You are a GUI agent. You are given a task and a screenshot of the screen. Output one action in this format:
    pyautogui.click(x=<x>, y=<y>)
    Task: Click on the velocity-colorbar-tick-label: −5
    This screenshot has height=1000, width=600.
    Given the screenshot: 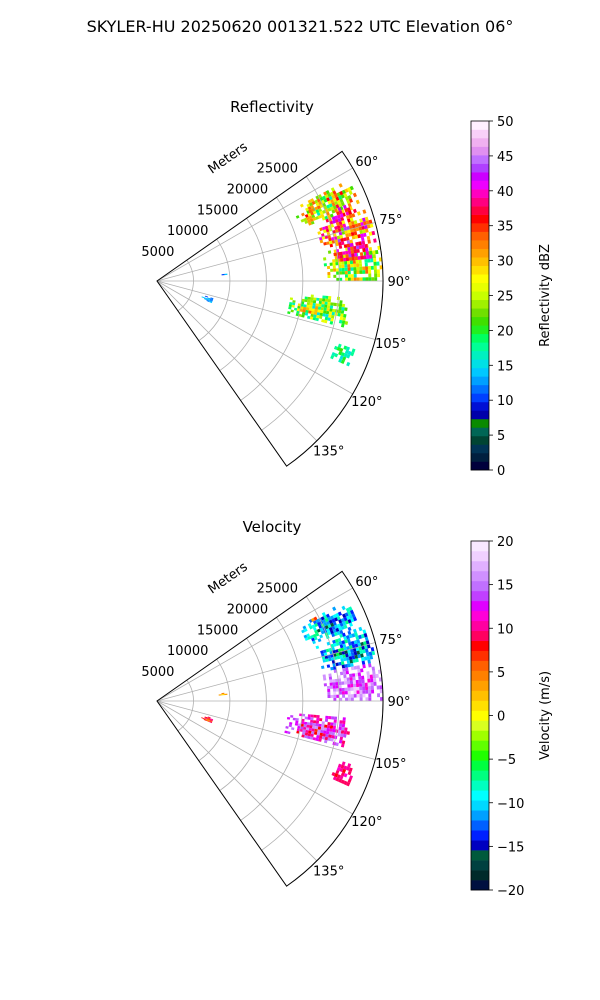 What is the action you would take?
    pyautogui.click(x=506, y=760)
    